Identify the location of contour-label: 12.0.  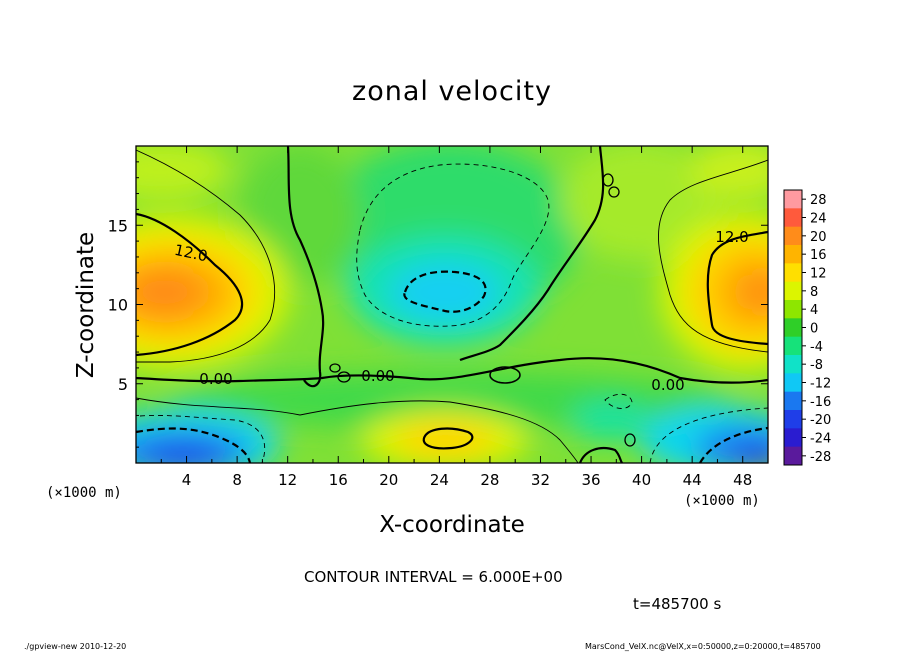
(731, 237).